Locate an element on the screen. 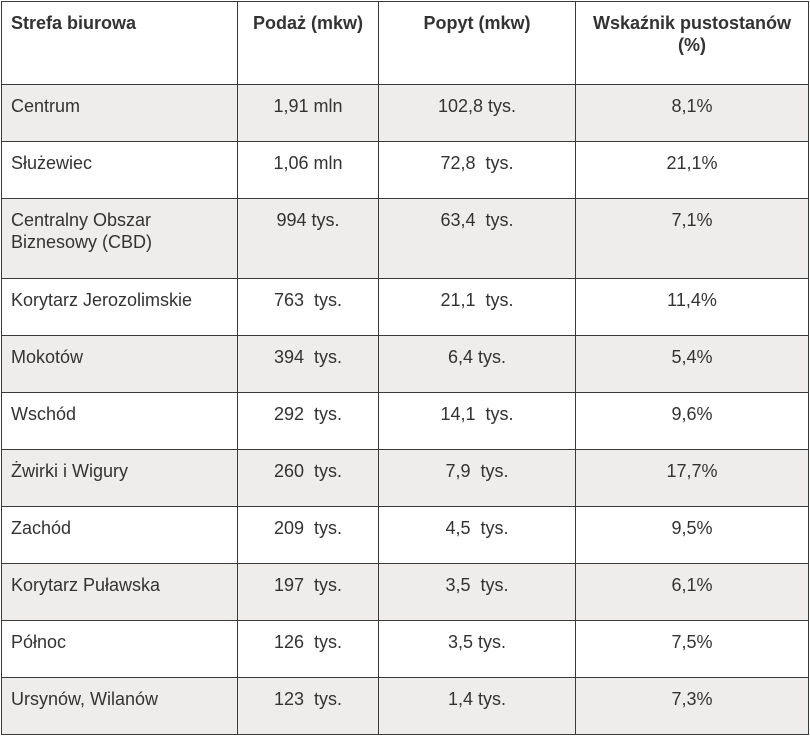 The image size is (810, 740). demand-cell: 7,9 tys. is located at coordinates (477, 478).